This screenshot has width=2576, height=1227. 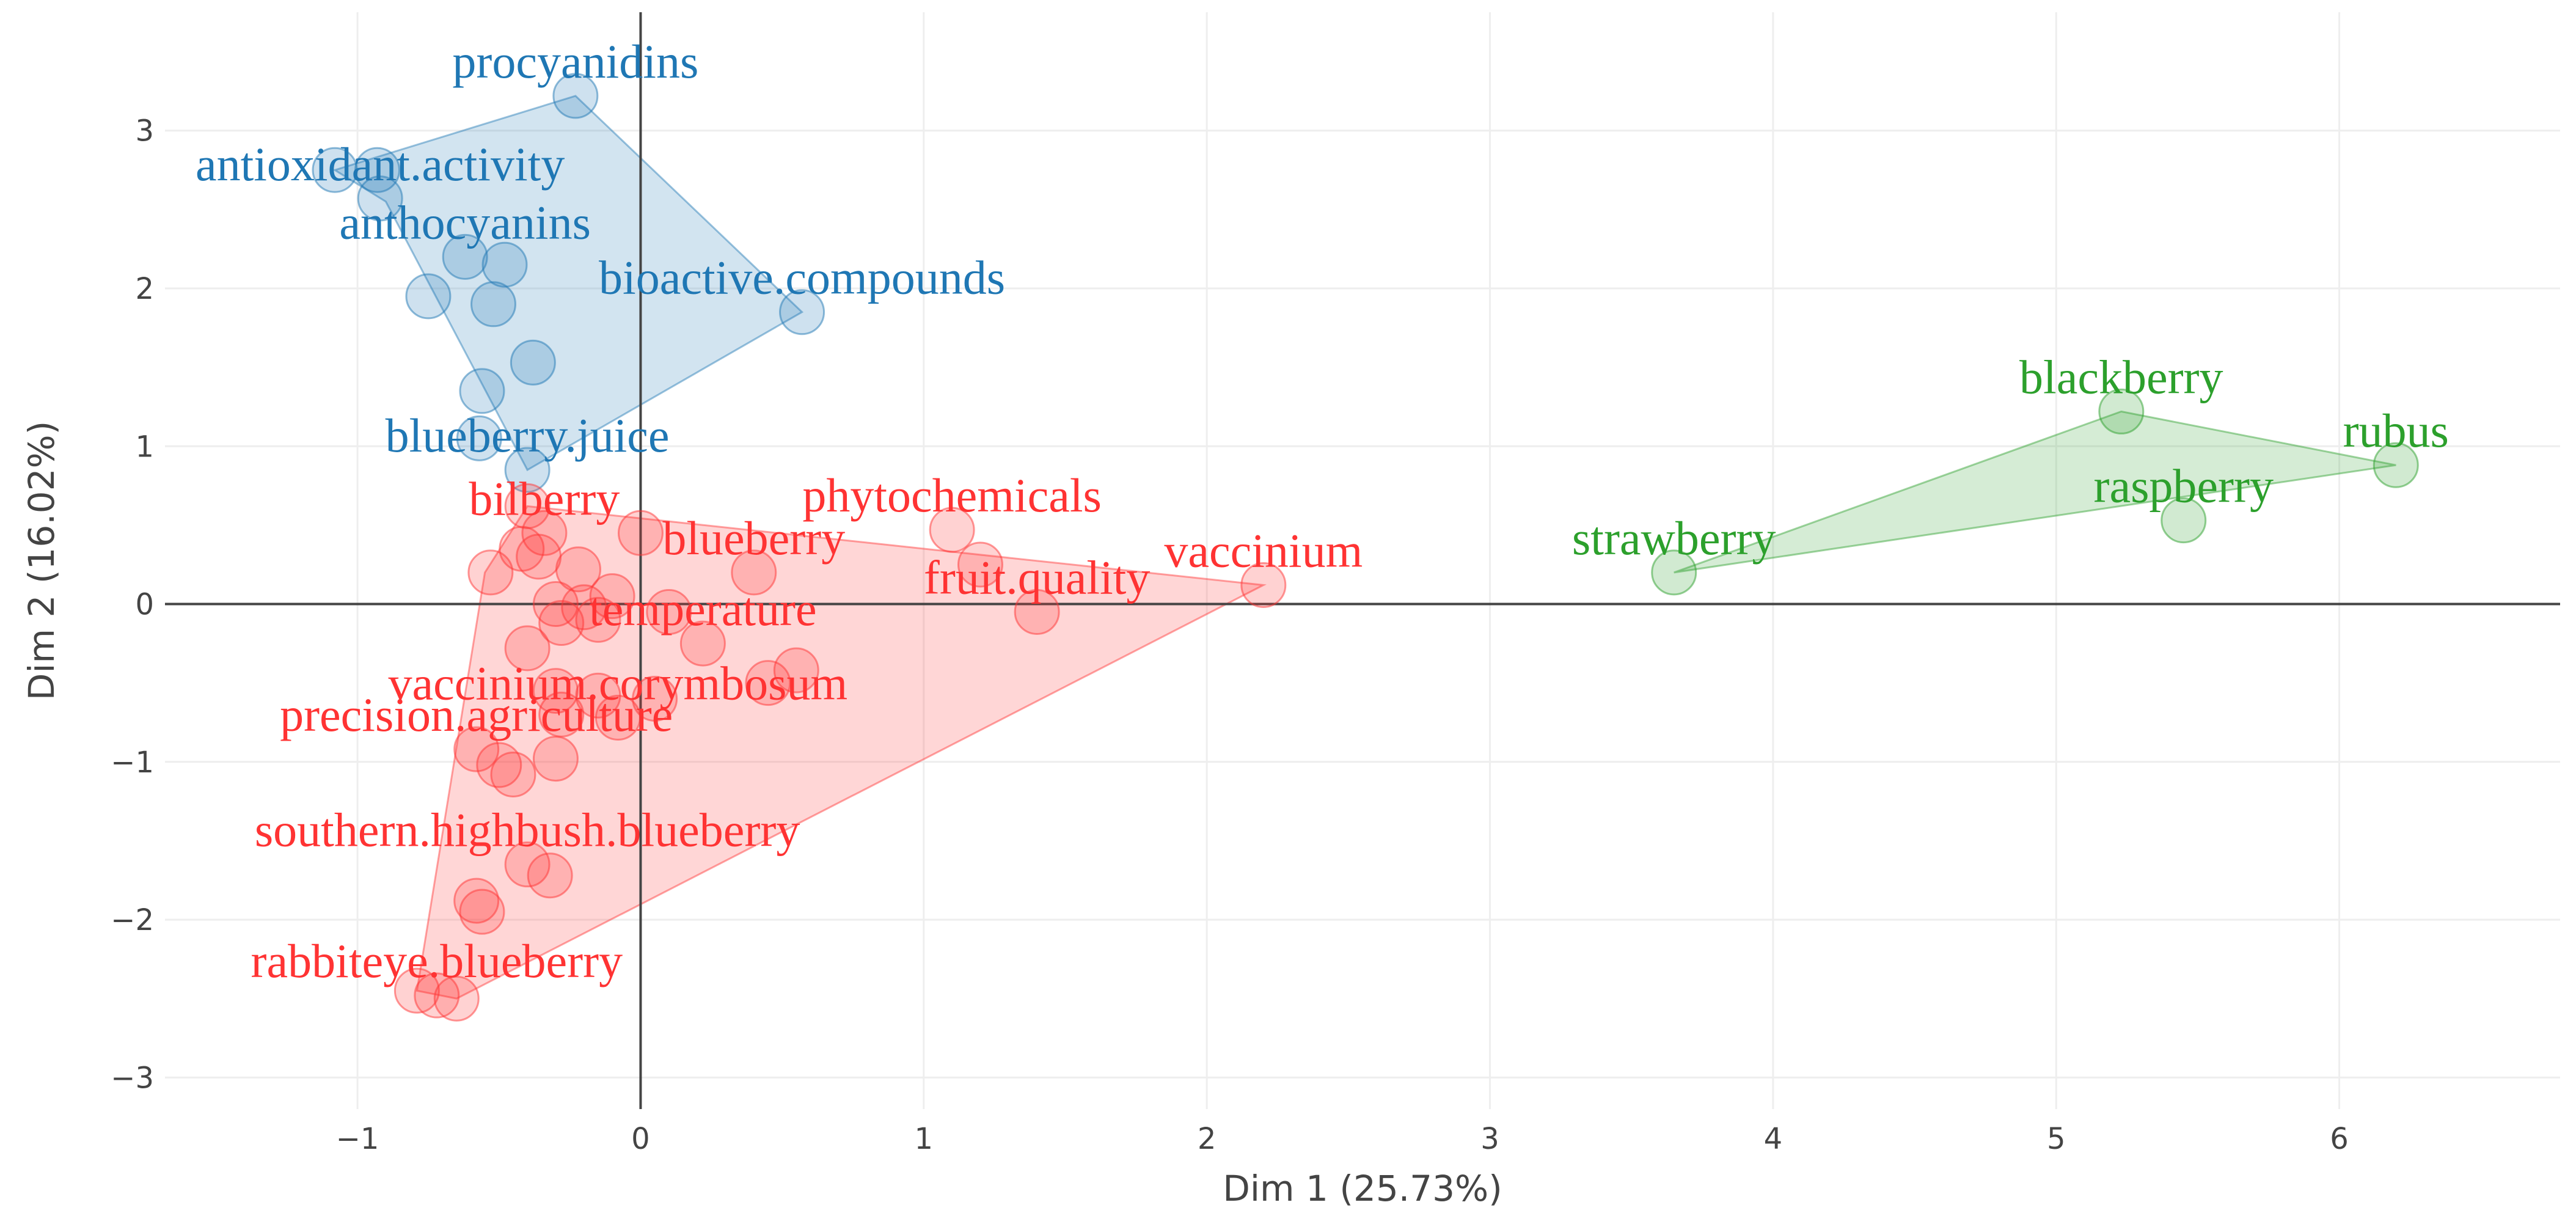 What do you see at coordinates (1037, 577) in the screenshot?
I see `point-label: fruit.quality` at bounding box center [1037, 577].